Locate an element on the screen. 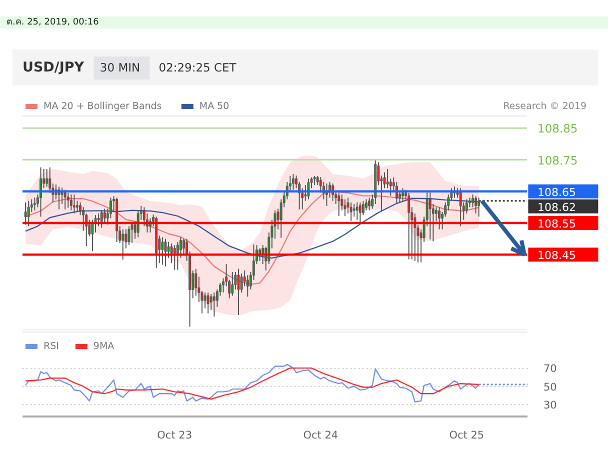 This screenshot has width=608, height=458. legend-label: RSI is located at coordinates (51, 346).